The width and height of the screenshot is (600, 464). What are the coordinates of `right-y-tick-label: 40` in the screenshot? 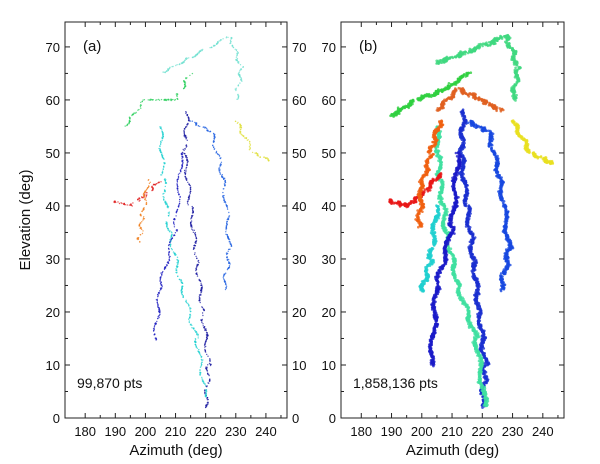 It's located at (299, 206).